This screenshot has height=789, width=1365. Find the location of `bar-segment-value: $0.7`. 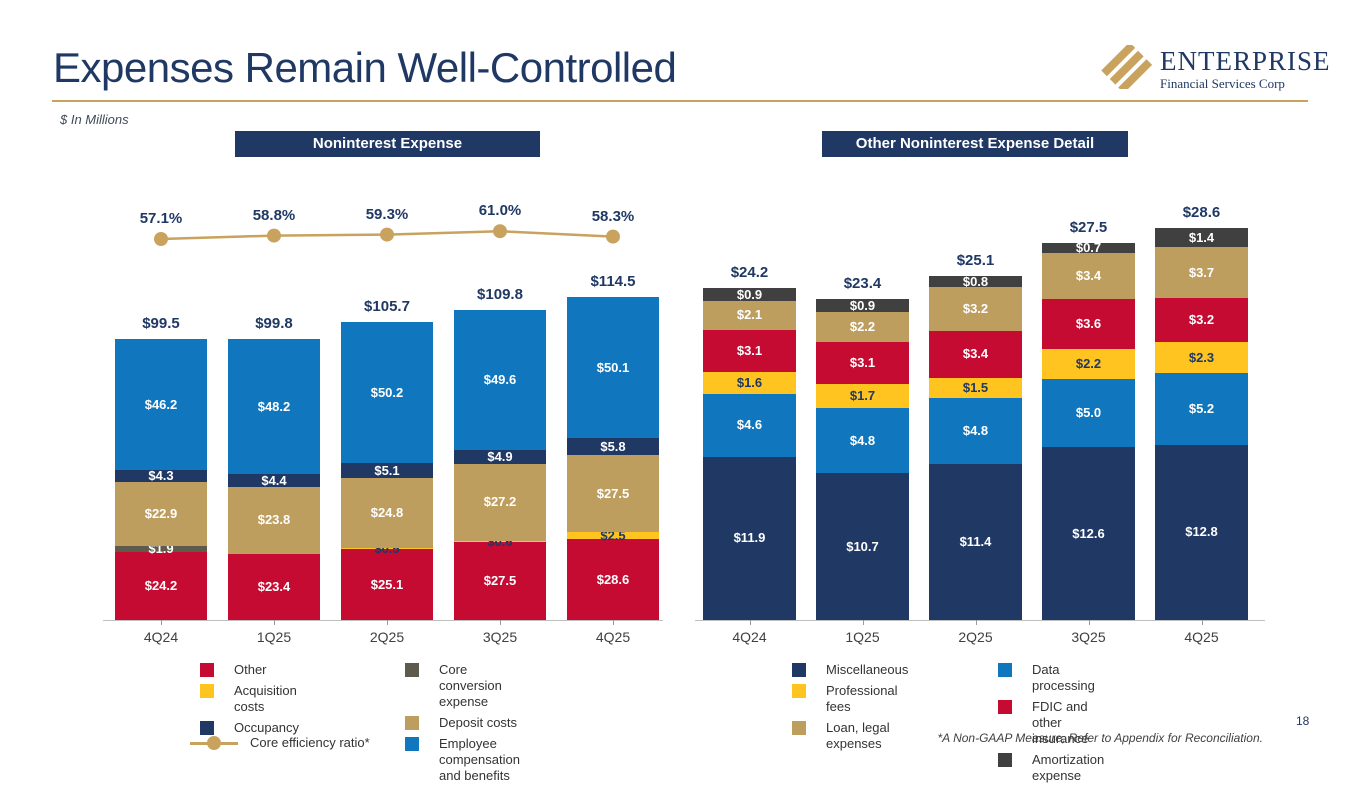

bar-segment-value: $0.7 is located at coordinates (1088, 248).